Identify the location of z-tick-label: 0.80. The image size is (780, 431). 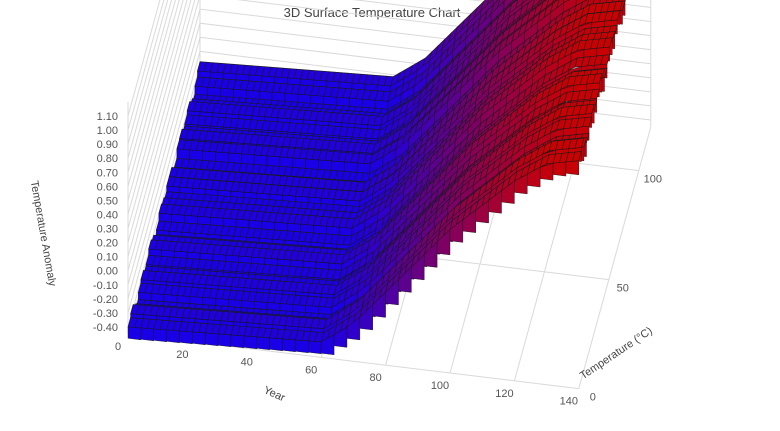
(107, 159).